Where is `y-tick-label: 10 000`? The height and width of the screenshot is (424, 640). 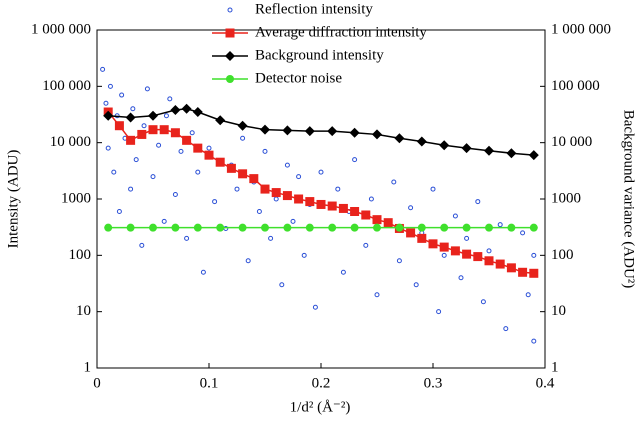 y-tick-label: 10 000 is located at coordinates (70, 142).